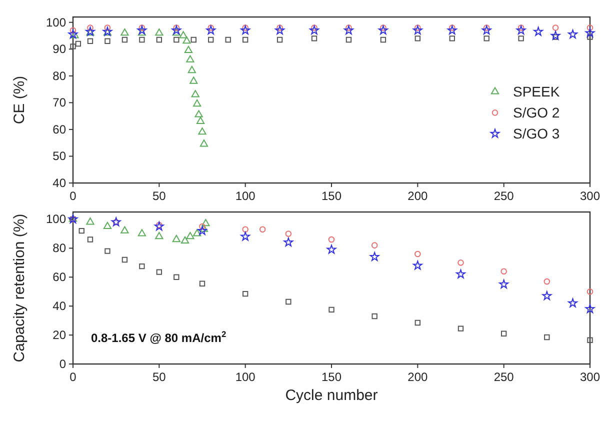  I want to click on y-tick-label: 80, so click(59, 75).